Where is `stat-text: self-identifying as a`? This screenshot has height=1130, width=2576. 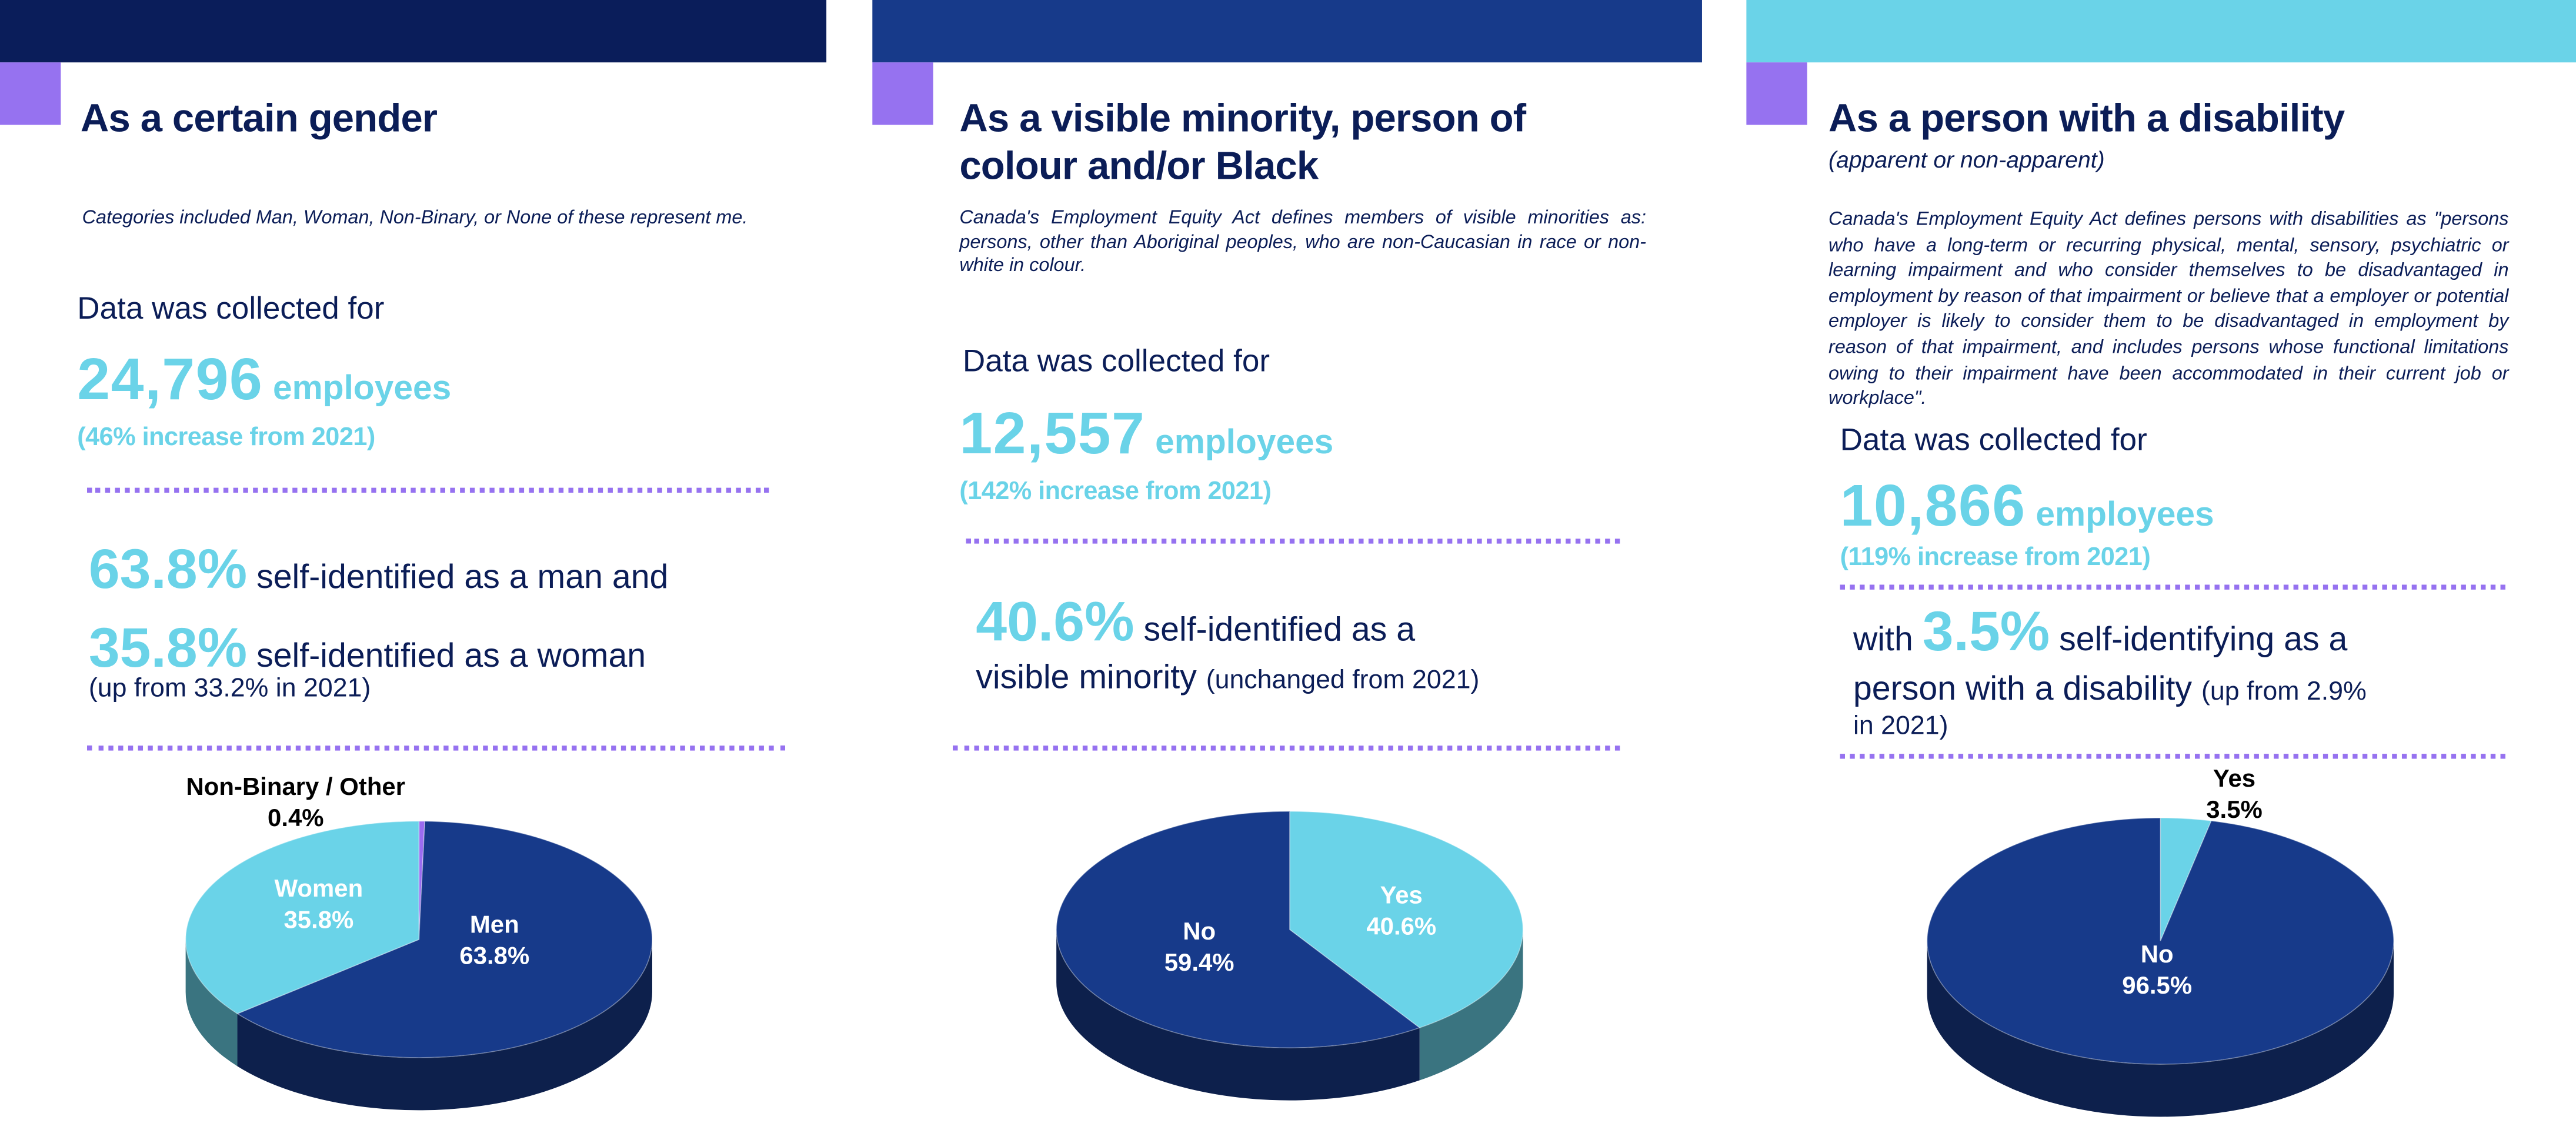 stat-text: self-identifying as a is located at coordinates (2203, 640).